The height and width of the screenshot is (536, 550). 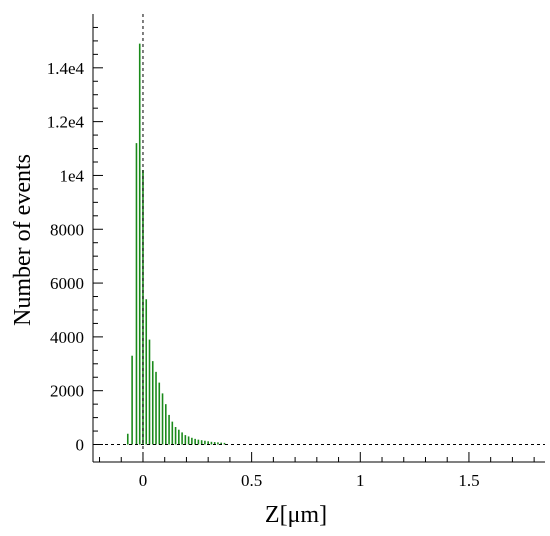 I want to click on y-tick-label: 1e4, so click(x=71, y=175).